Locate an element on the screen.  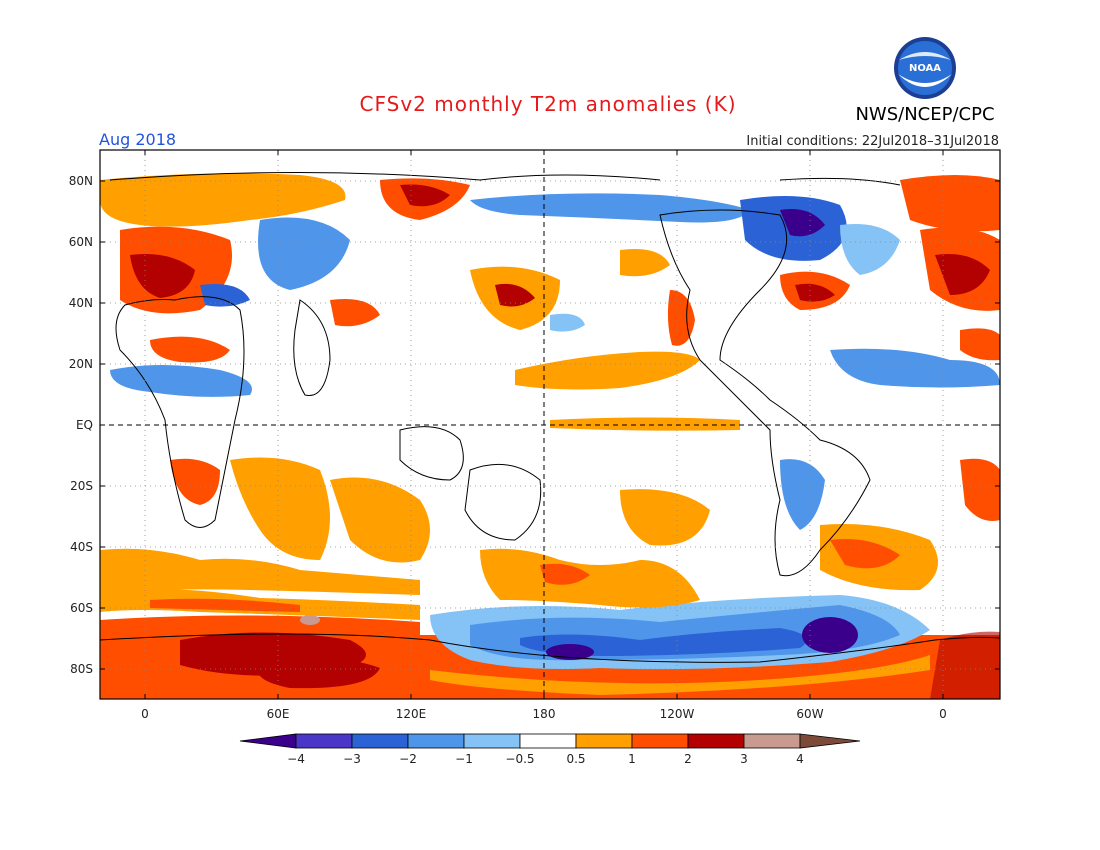
lon-label-180: 180 is located at coordinates (544, 714).